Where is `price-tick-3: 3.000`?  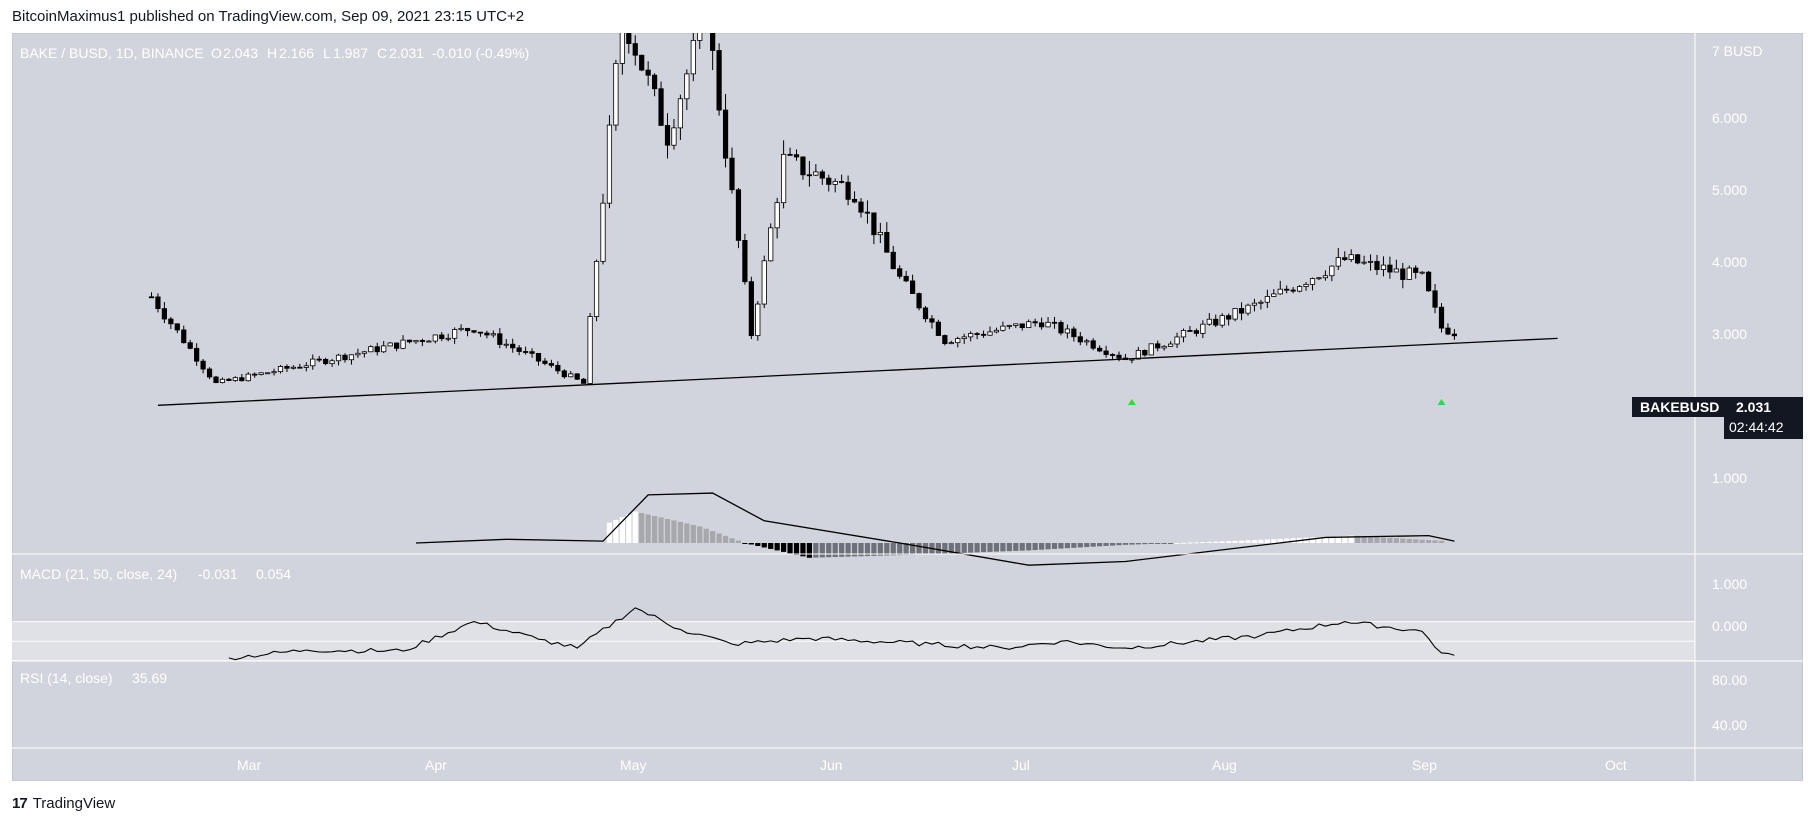
price-tick-3: 3.000 is located at coordinates (1729, 334).